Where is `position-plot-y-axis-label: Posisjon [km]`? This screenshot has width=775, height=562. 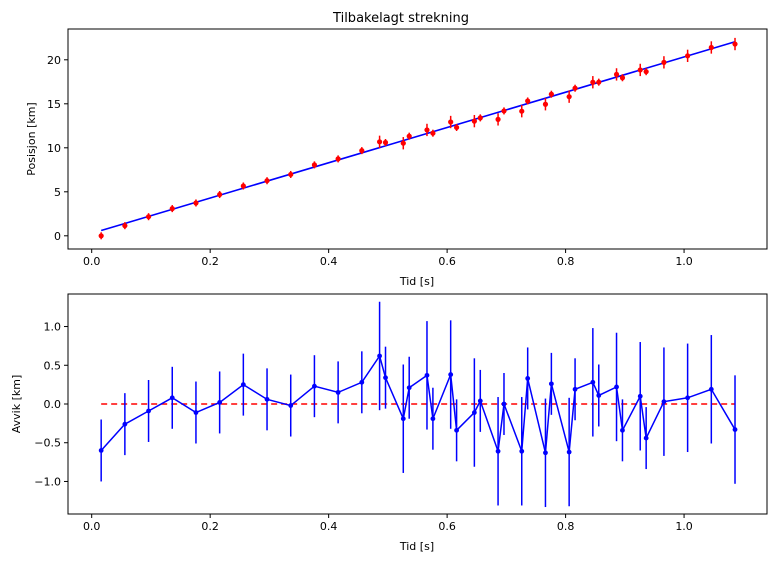 position-plot-y-axis-label: Posisjon [km] is located at coordinates (31, 138).